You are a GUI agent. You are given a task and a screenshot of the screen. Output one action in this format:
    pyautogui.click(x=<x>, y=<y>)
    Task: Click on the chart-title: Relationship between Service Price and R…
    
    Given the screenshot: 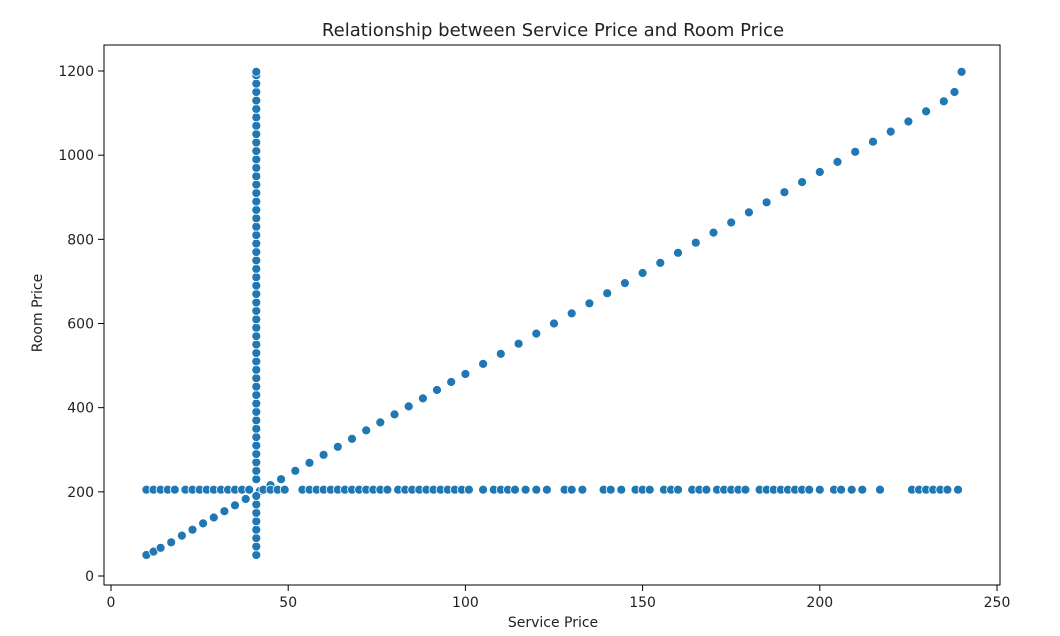 What is the action you would take?
    pyautogui.click(x=553, y=30)
    